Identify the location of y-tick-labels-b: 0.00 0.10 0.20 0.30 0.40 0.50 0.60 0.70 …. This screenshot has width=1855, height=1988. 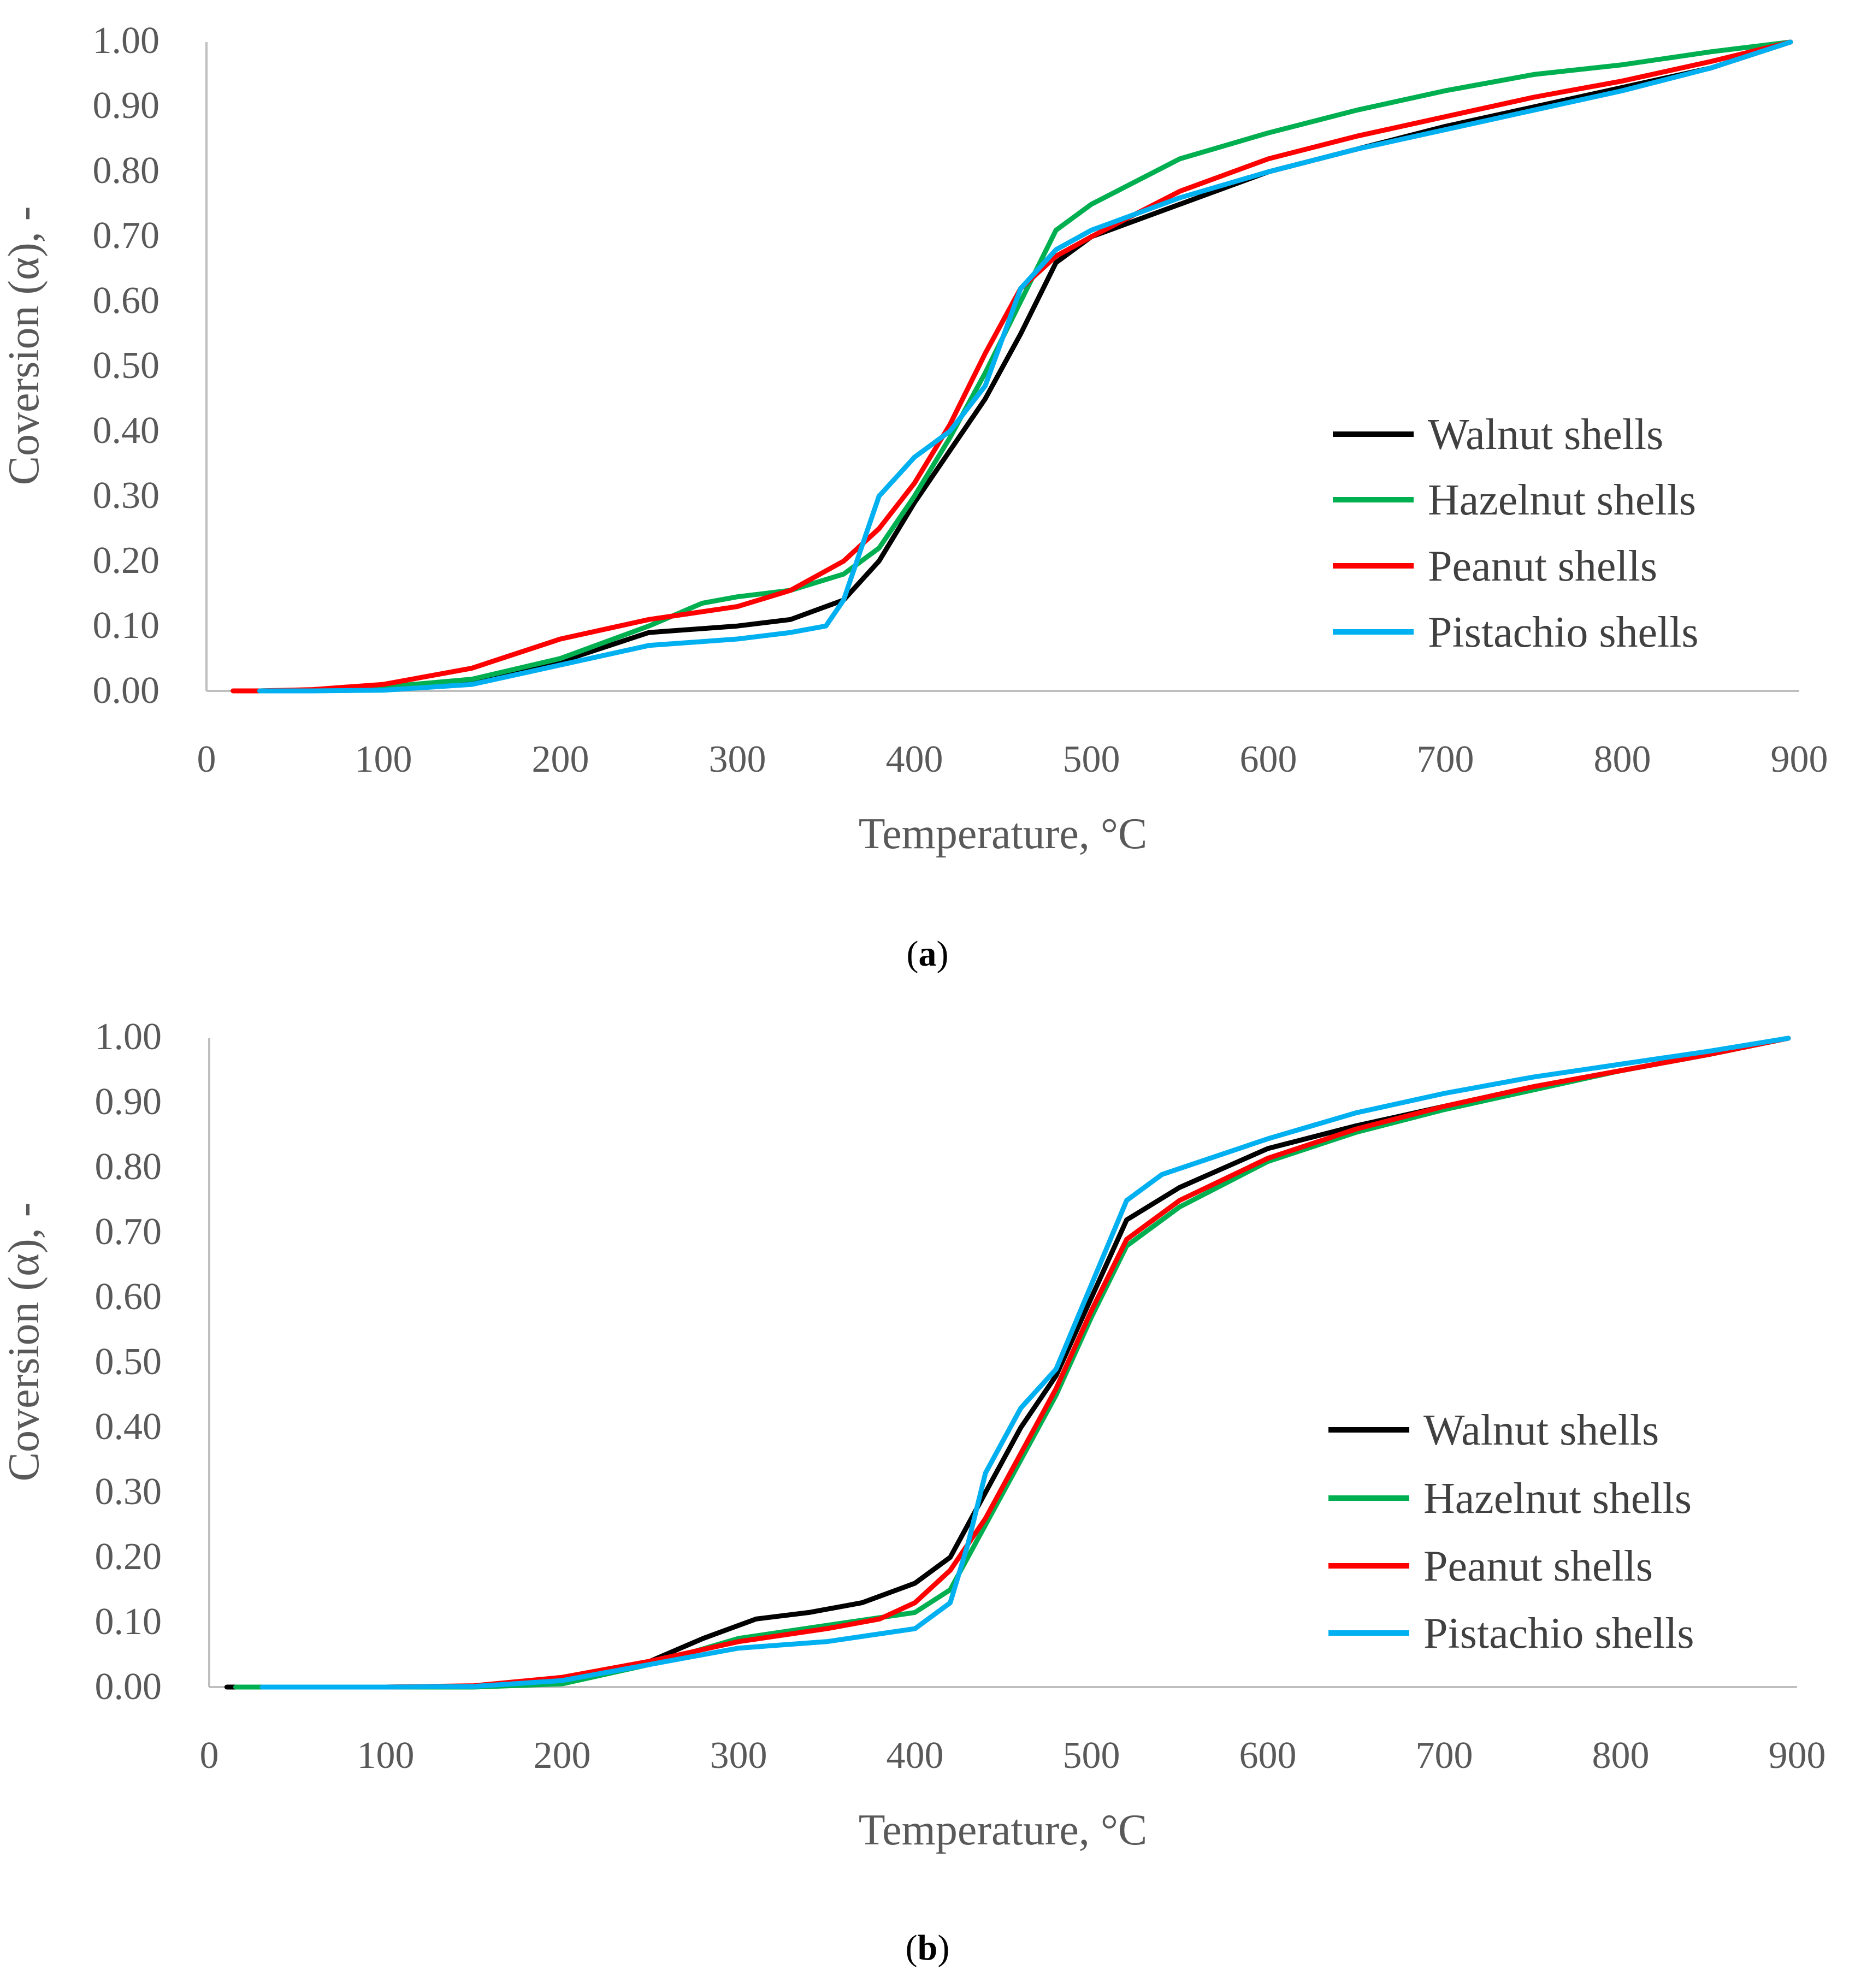
(128, 1362).